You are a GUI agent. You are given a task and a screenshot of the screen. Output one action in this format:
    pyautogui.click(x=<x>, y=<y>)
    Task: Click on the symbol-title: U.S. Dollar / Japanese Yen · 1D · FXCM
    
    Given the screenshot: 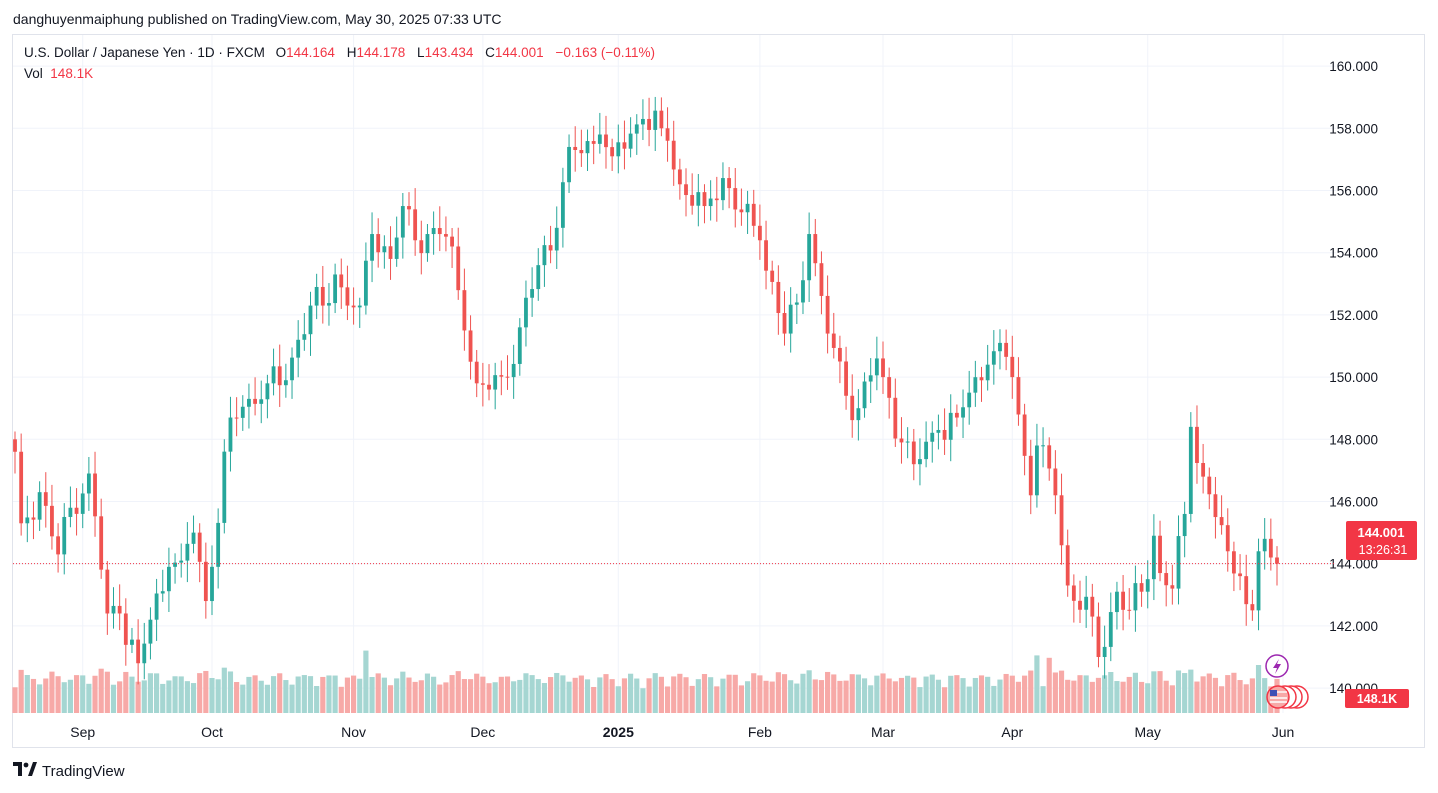 What is the action you would take?
    pyautogui.click(x=144, y=52)
    